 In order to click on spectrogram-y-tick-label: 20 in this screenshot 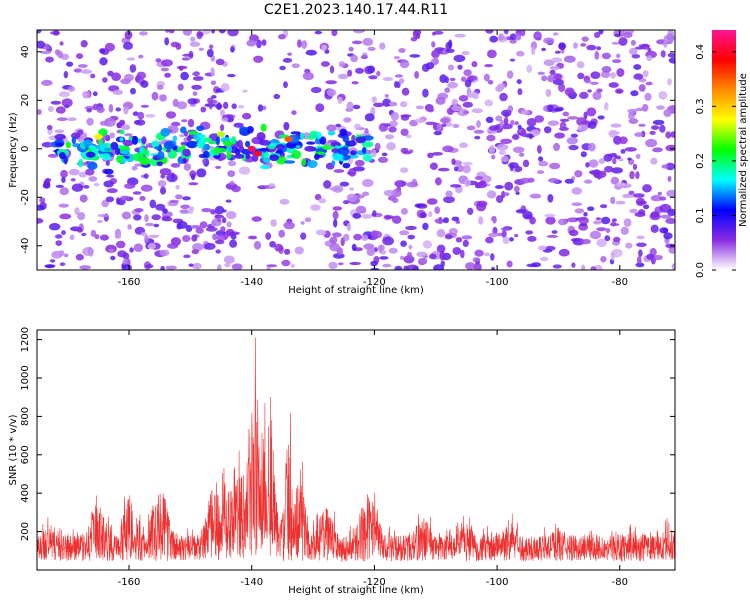, I will do `click(25, 100)`.